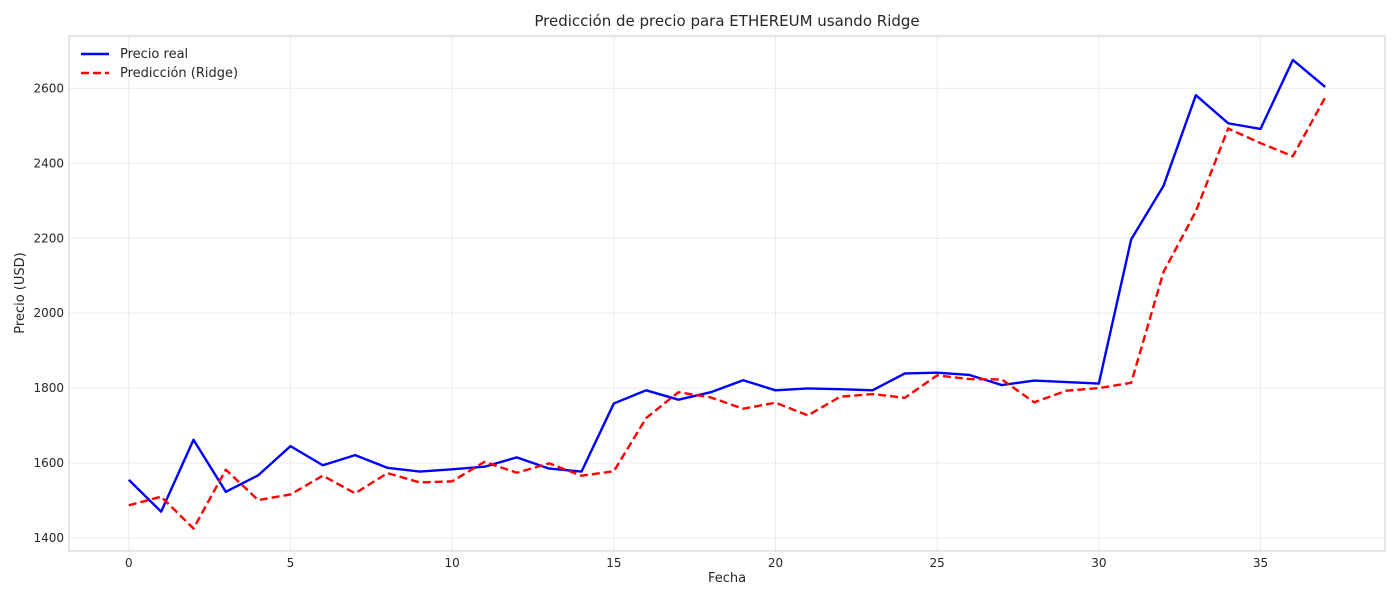 This screenshot has height=600, width=1400. Describe the element at coordinates (48, 88) in the screenshot. I see `y-tick-label: 2600` at that location.